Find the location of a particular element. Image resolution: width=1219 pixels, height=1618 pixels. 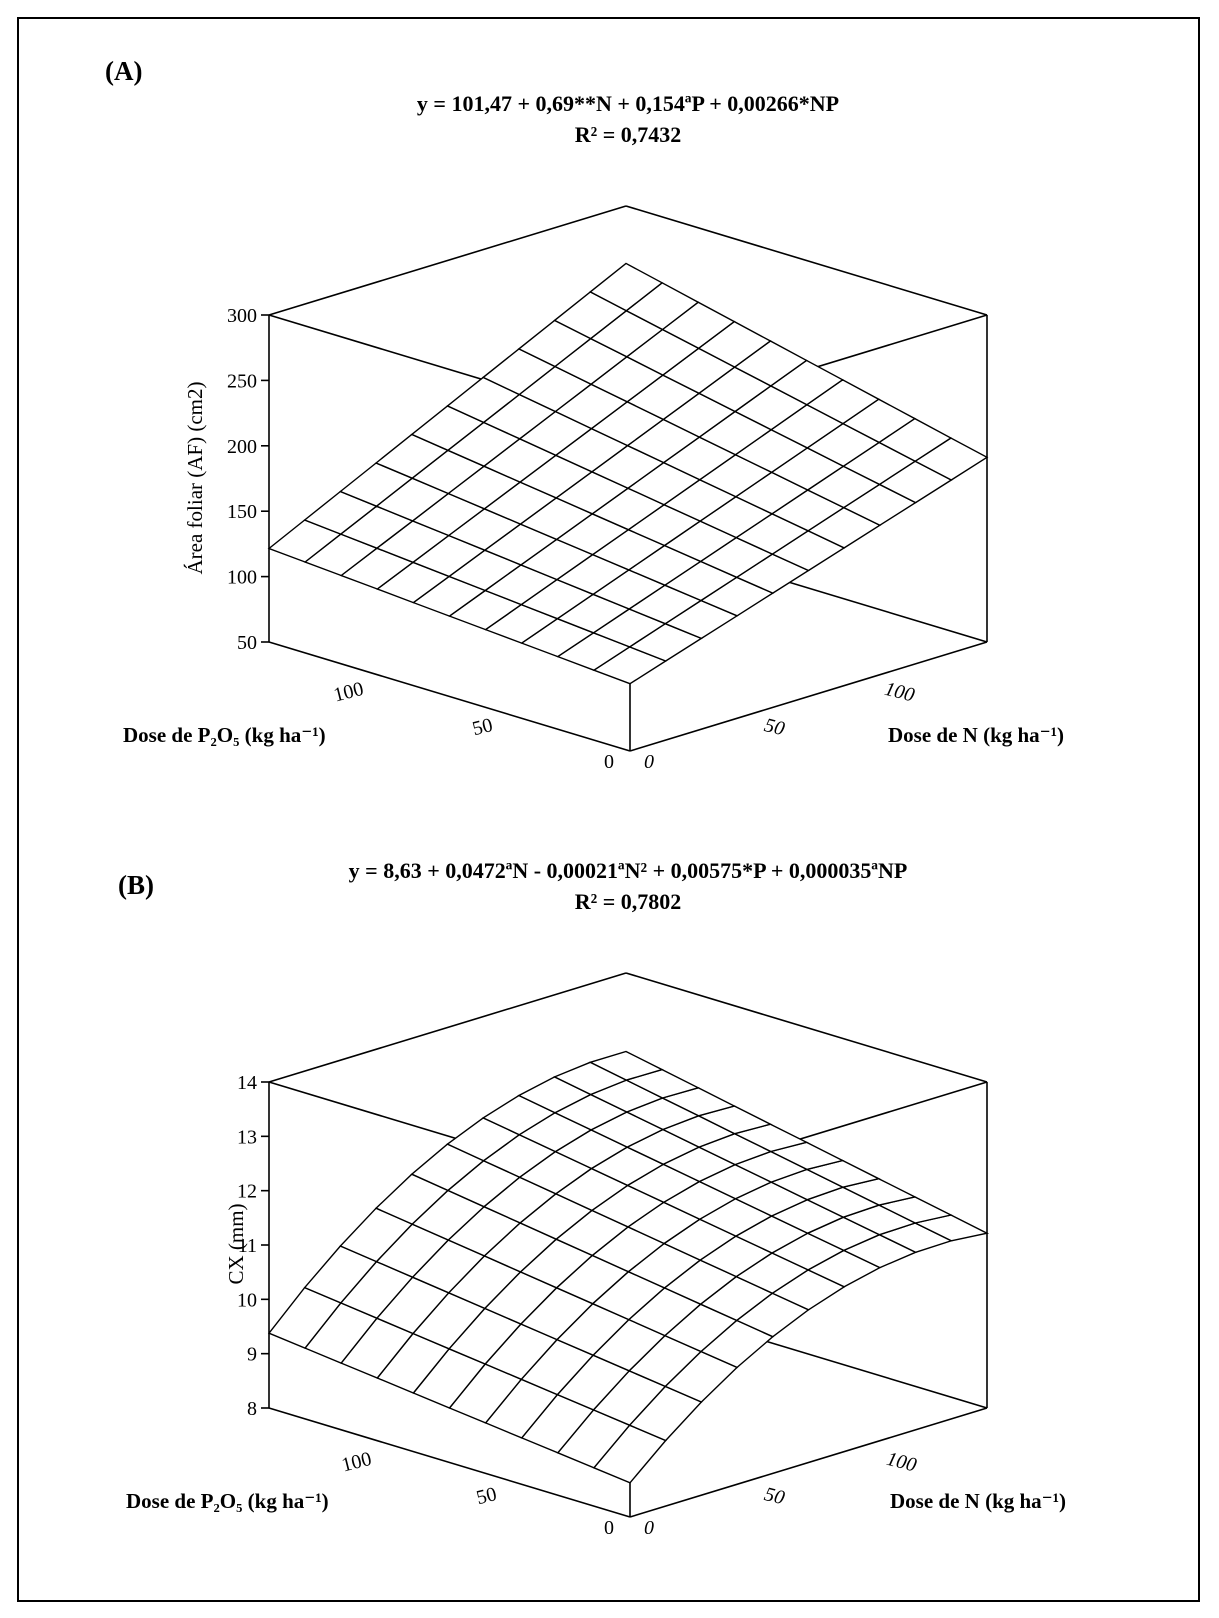

z-tick-label: 12 is located at coordinates (247, 1192).